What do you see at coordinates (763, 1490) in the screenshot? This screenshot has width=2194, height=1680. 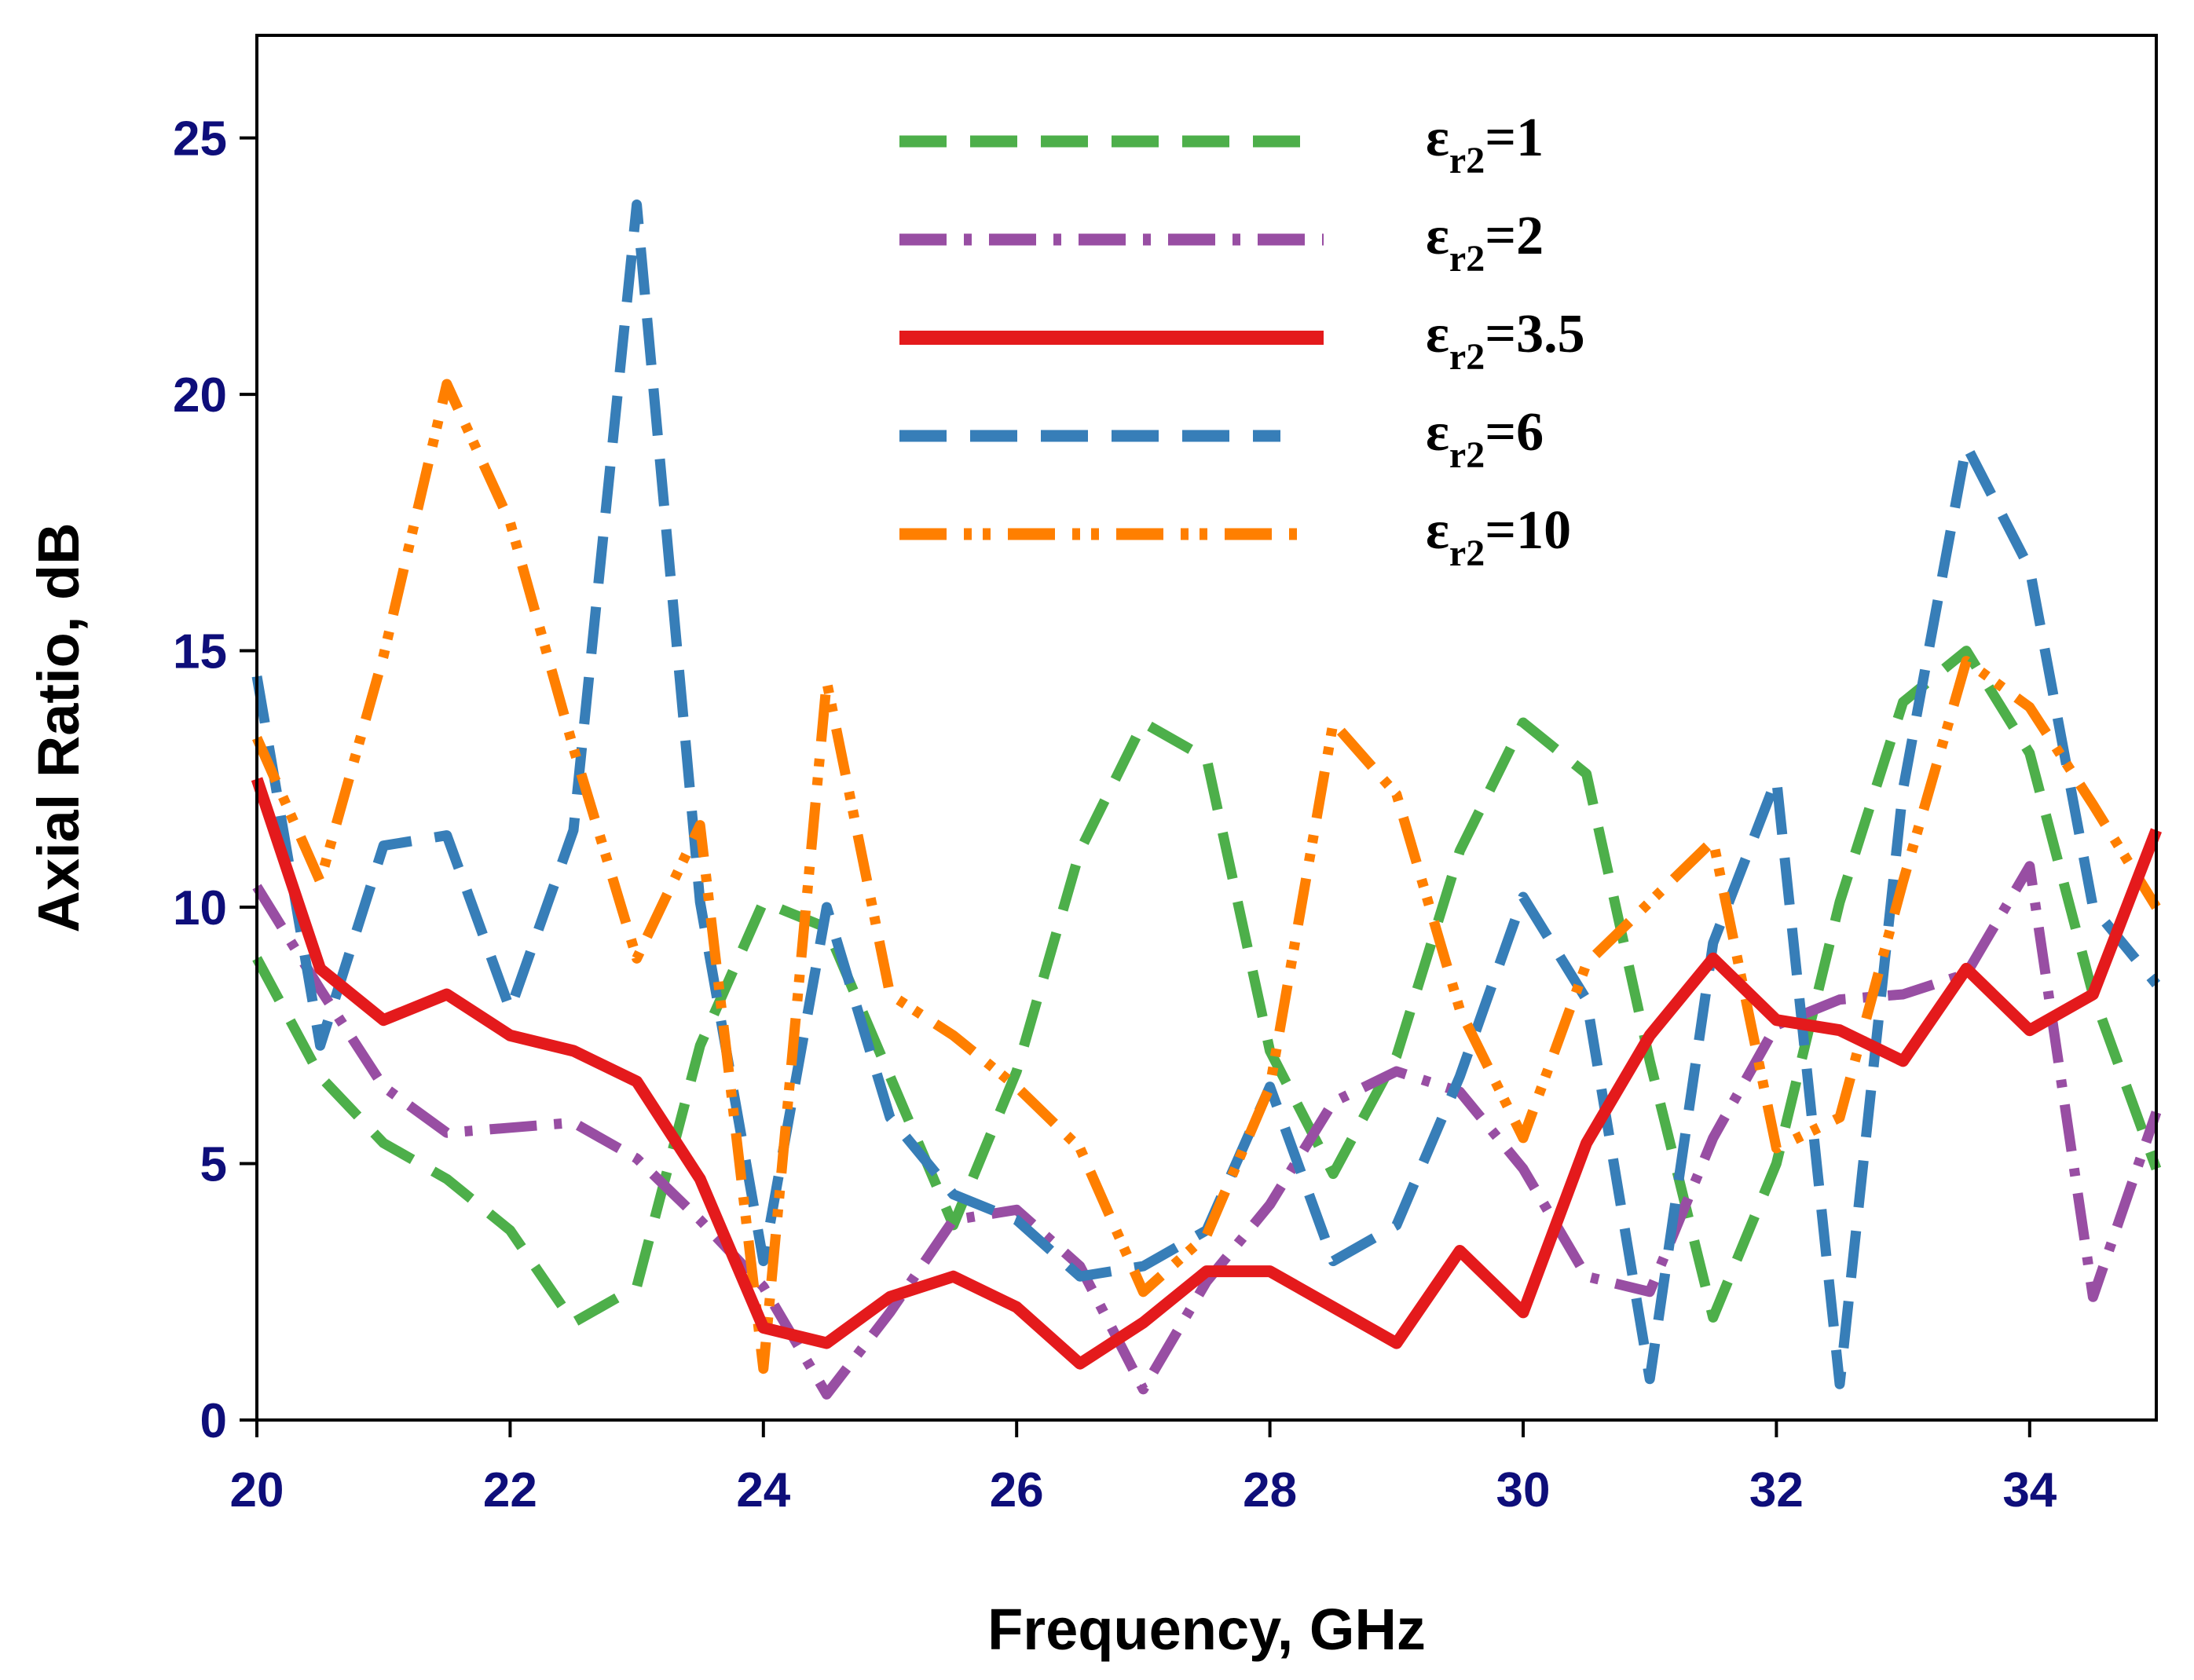 I see `x-tick-label: 24` at bounding box center [763, 1490].